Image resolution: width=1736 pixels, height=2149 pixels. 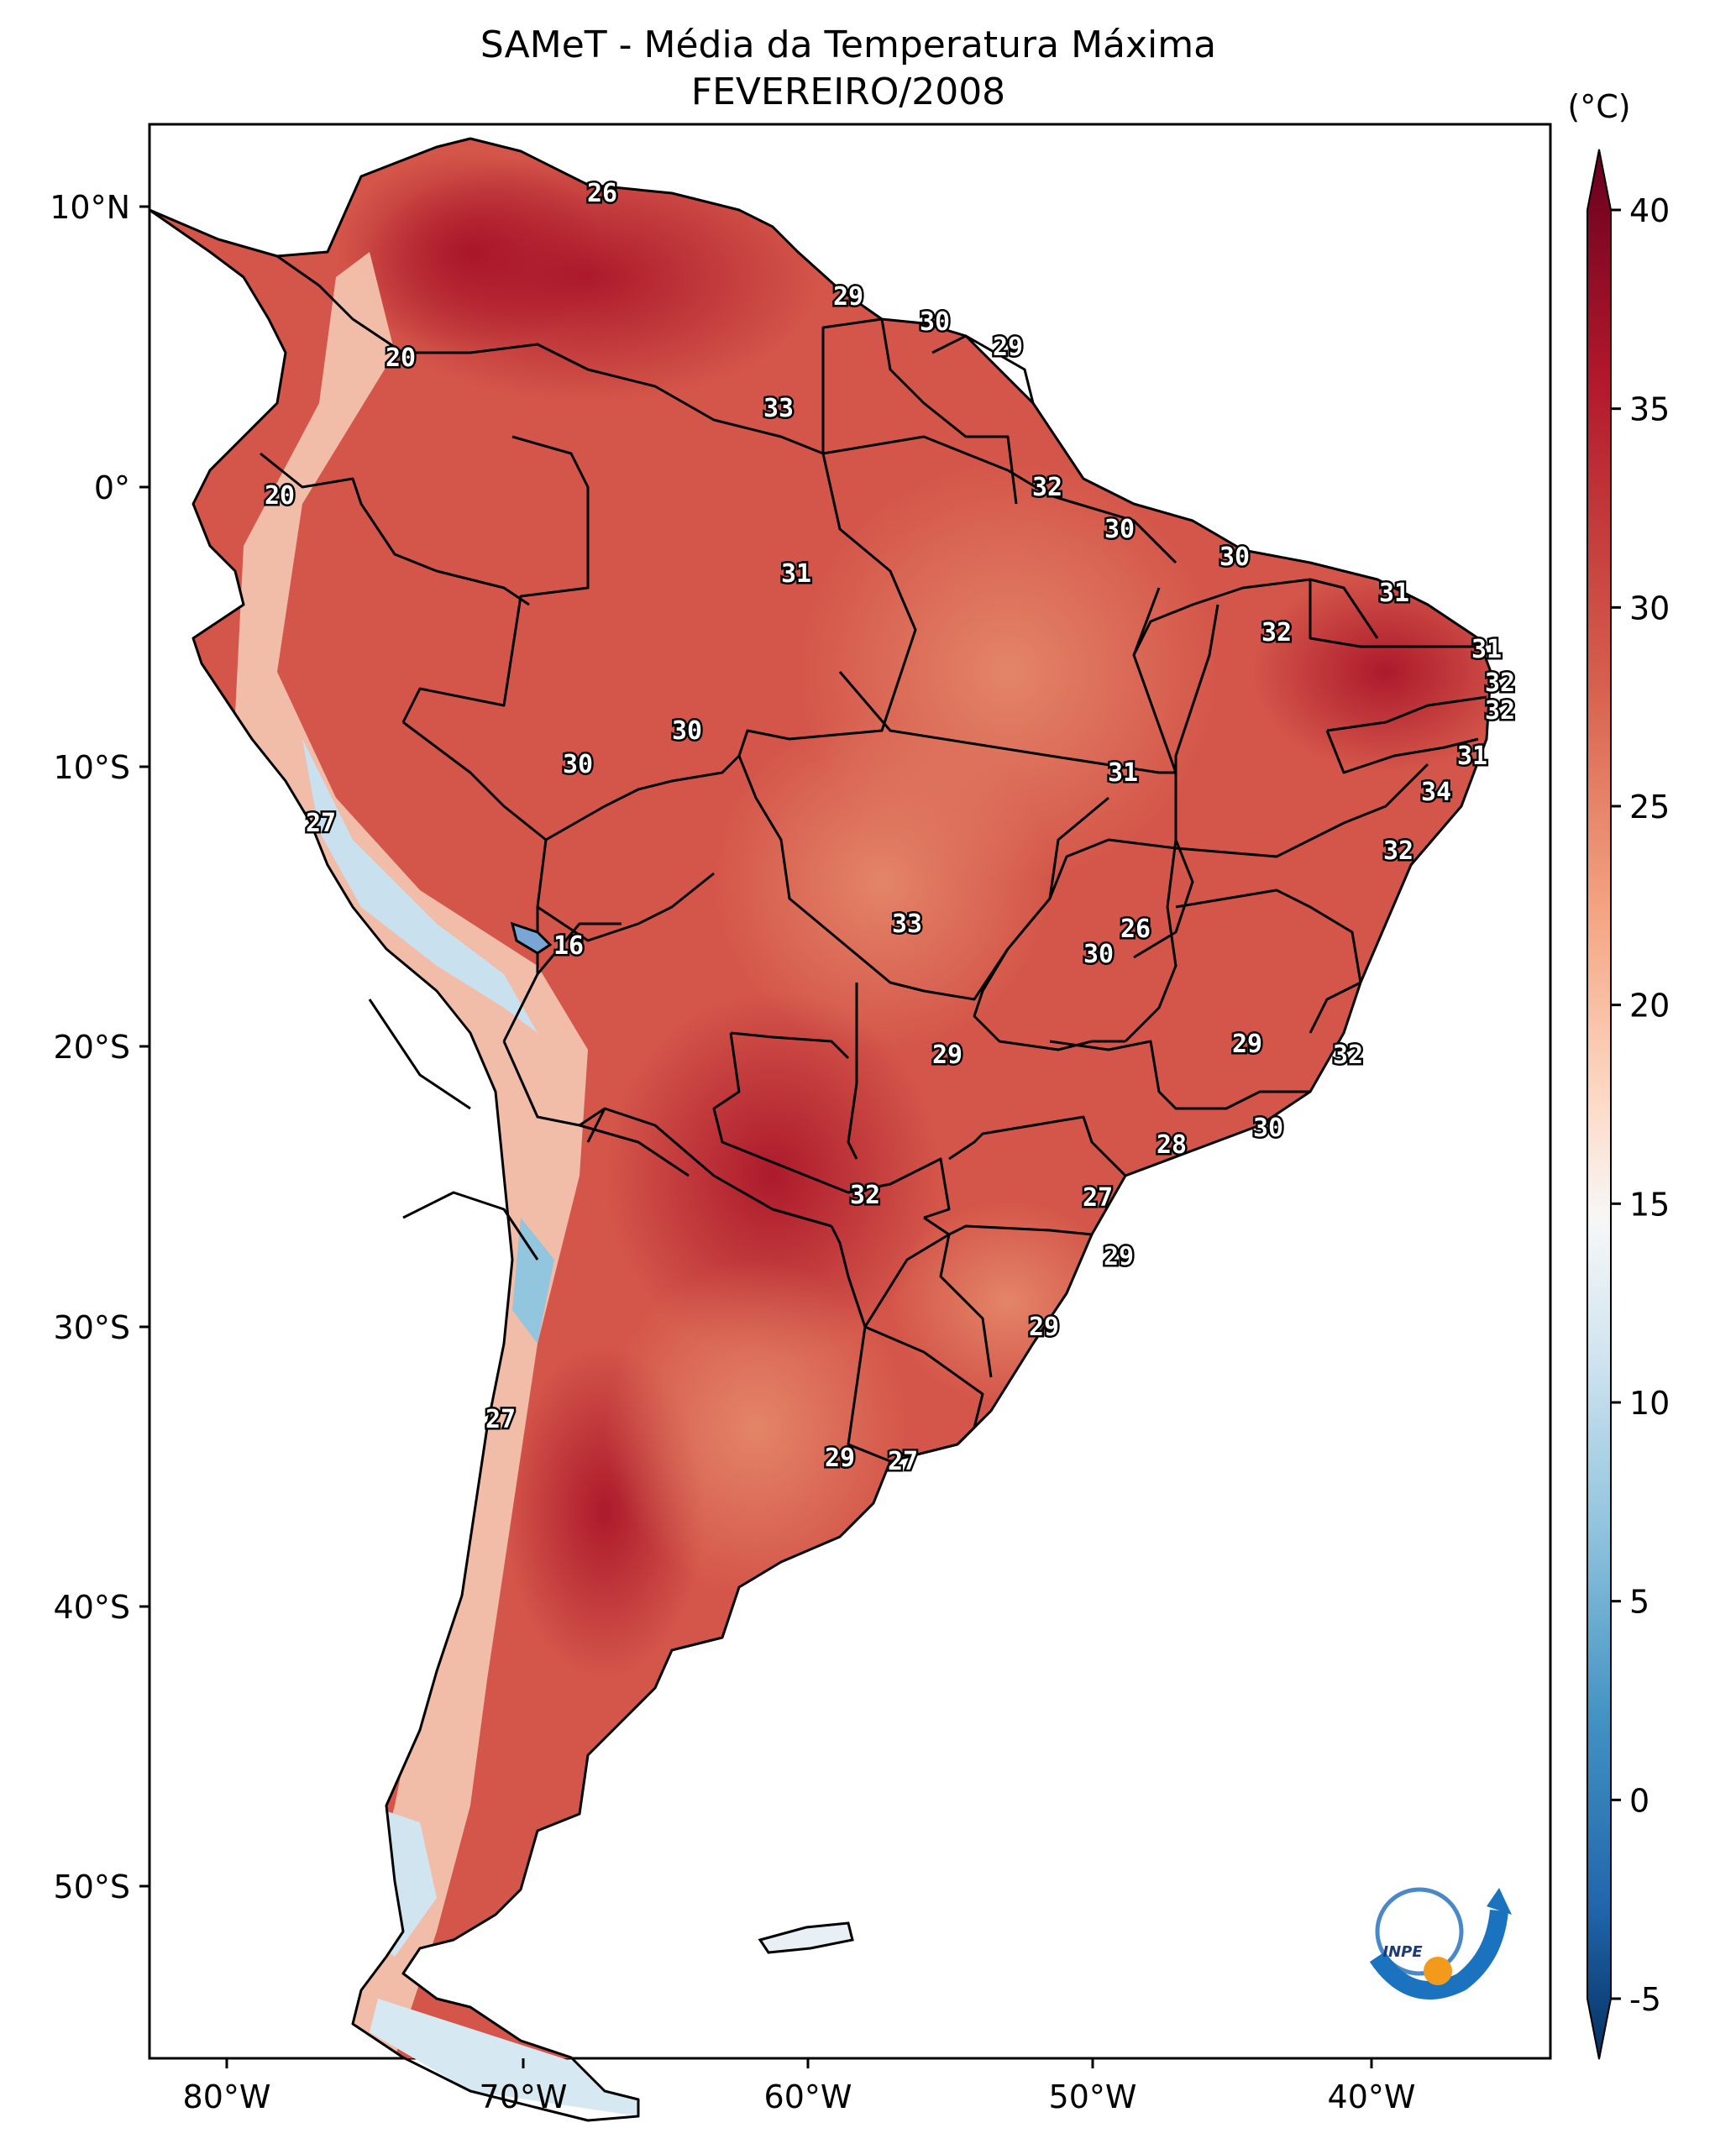 I want to click on lon-tick-label: 70°W, so click(x=524, y=2096).